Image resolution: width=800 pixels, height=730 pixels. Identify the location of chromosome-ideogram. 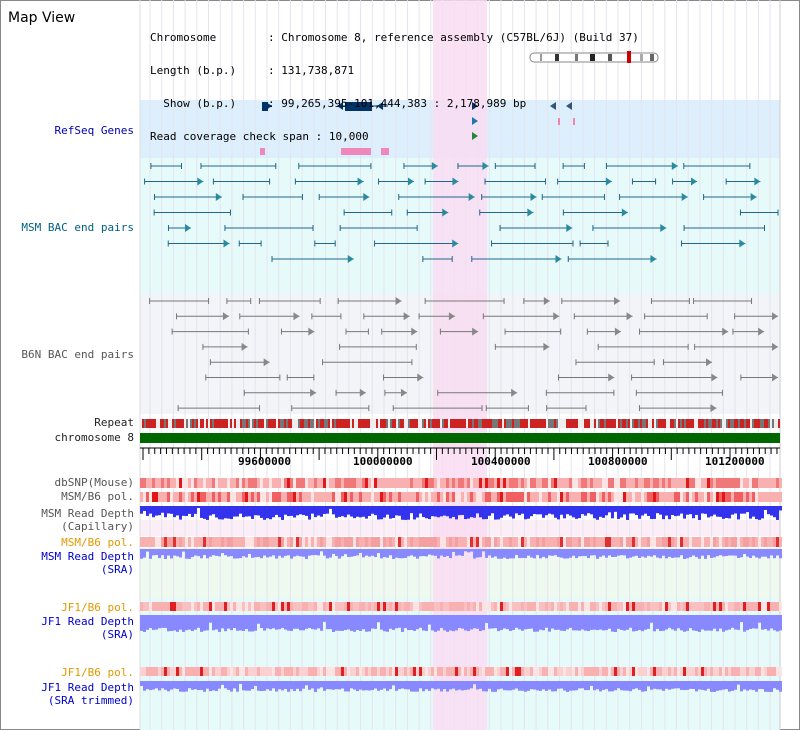
(594, 57).